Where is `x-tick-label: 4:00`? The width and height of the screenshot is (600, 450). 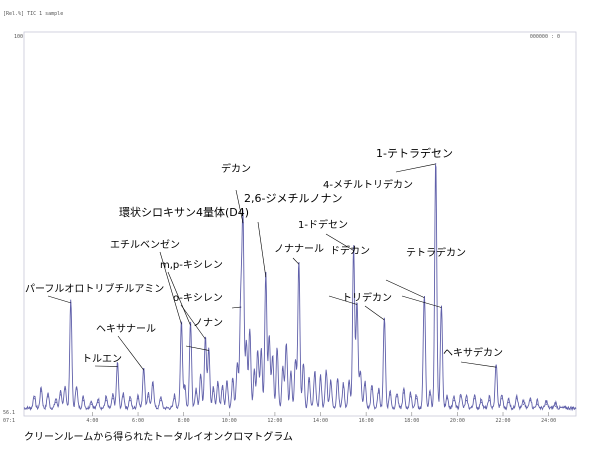
x-tick-label: 4:00 is located at coordinates (92, 421).